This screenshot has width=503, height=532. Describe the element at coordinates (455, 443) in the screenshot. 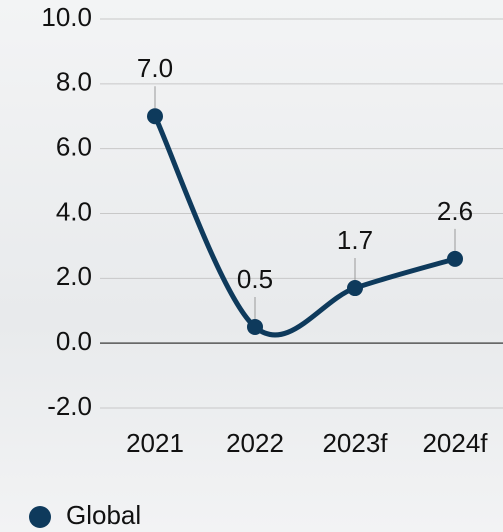

I see `x-tick-label: 2024f` at that location.